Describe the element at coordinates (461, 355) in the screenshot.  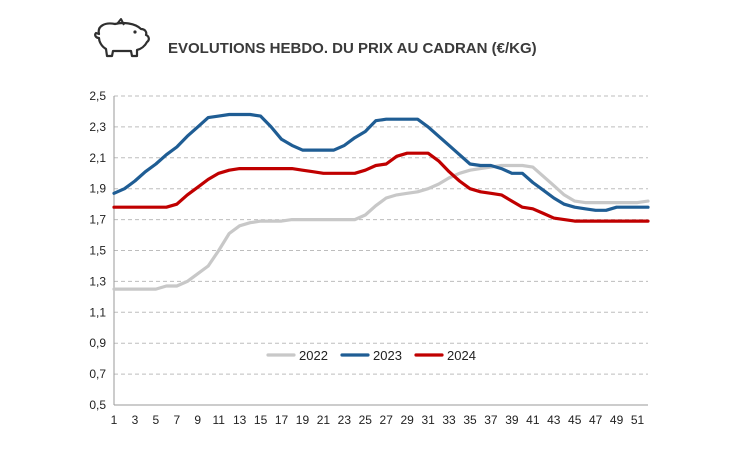
I see `legend-label-2024: 2024` at that location.